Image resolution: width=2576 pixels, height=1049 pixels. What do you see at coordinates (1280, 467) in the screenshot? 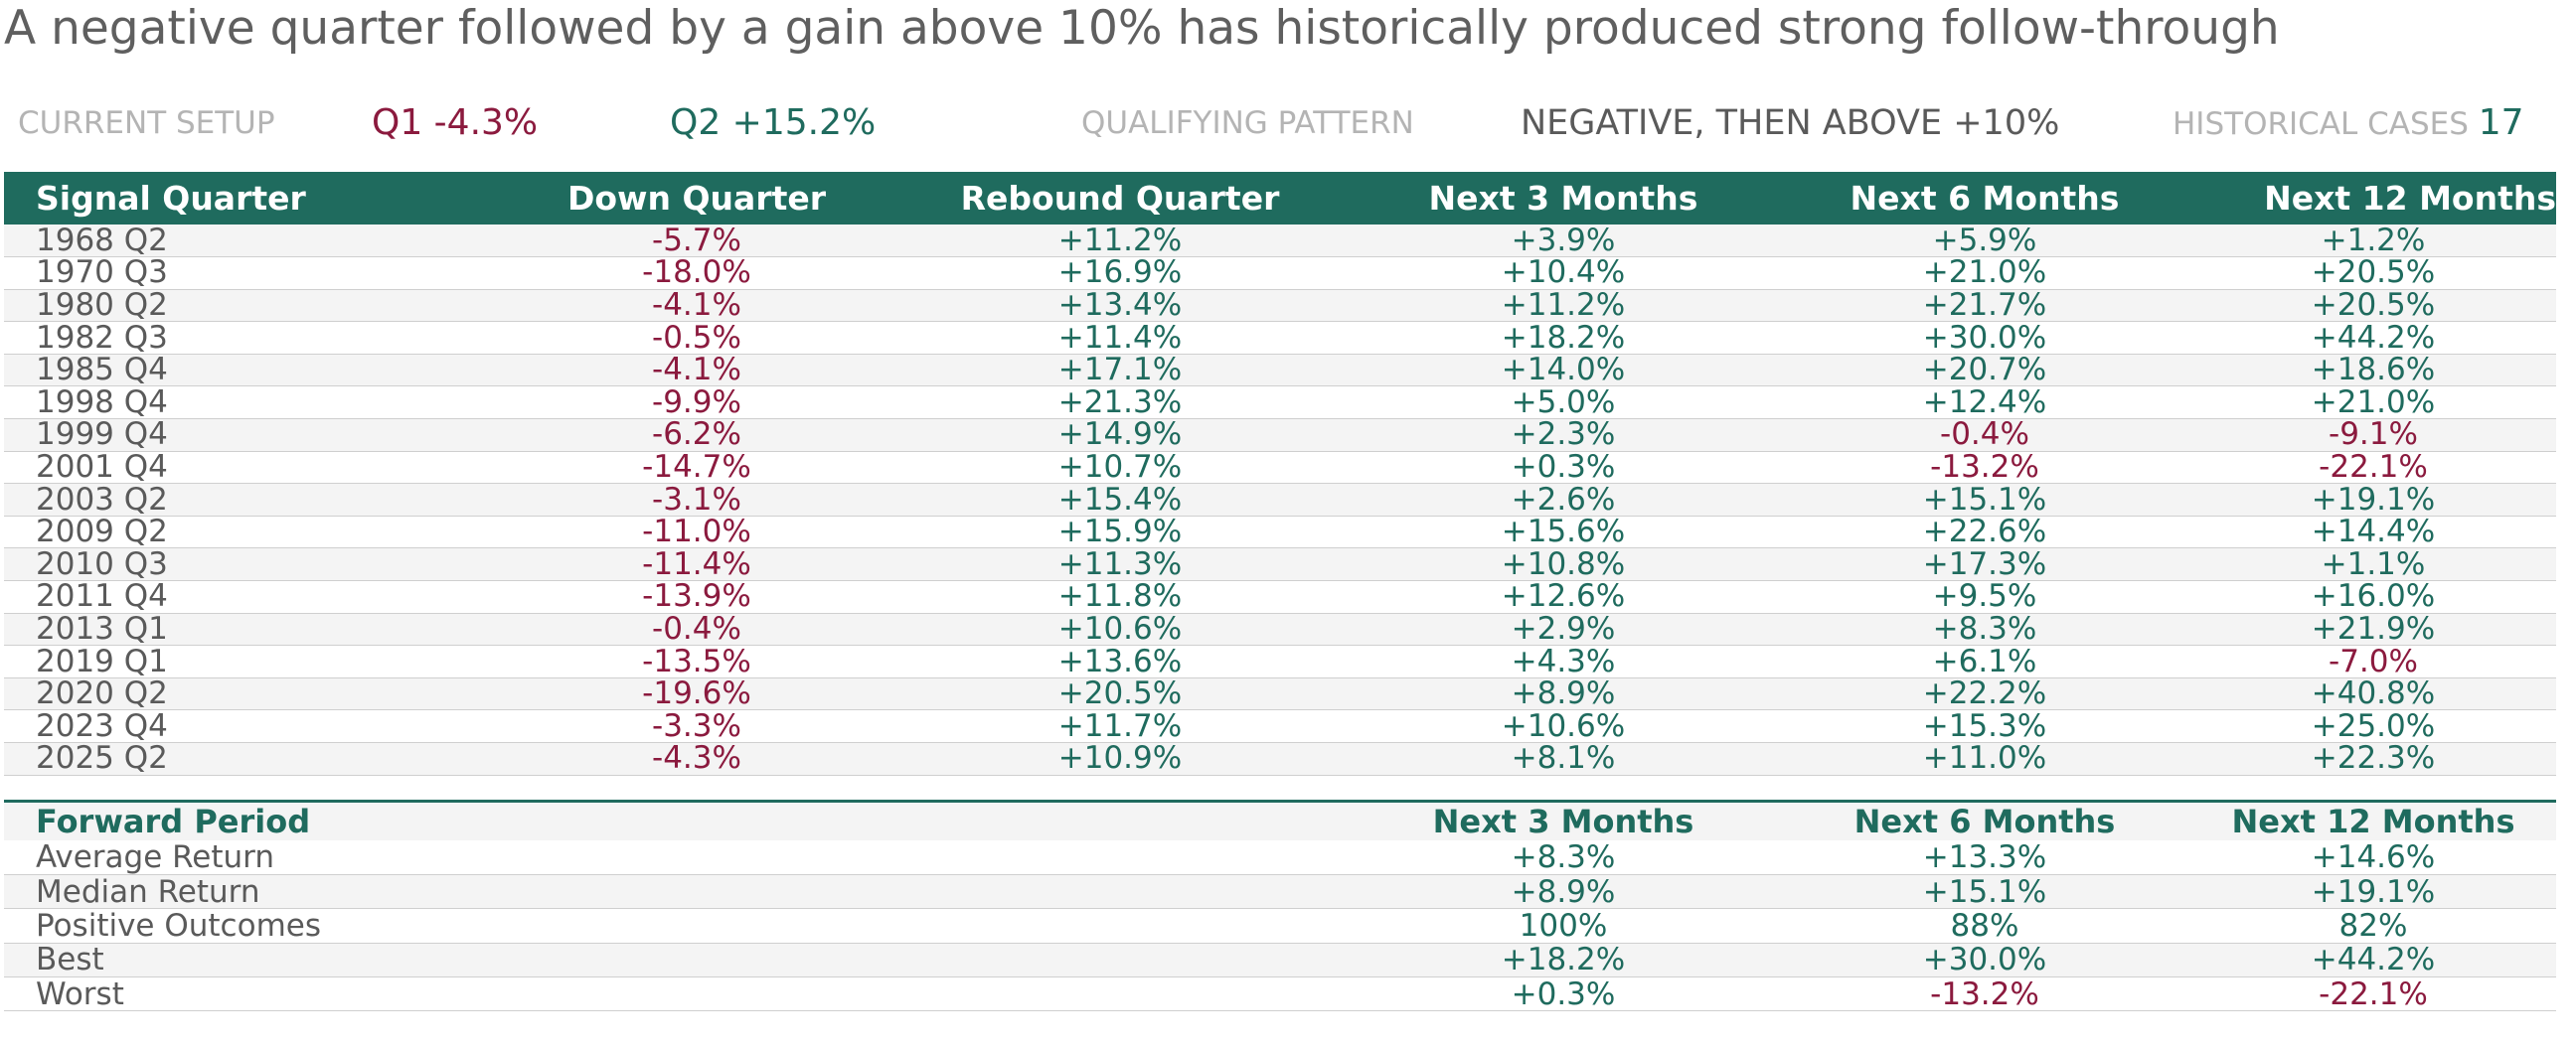
I see `table-row: 2001 Q4 -14.7% +10.7% +0.3% -13.2% -22.1%` at bounding box center [1280, 467].